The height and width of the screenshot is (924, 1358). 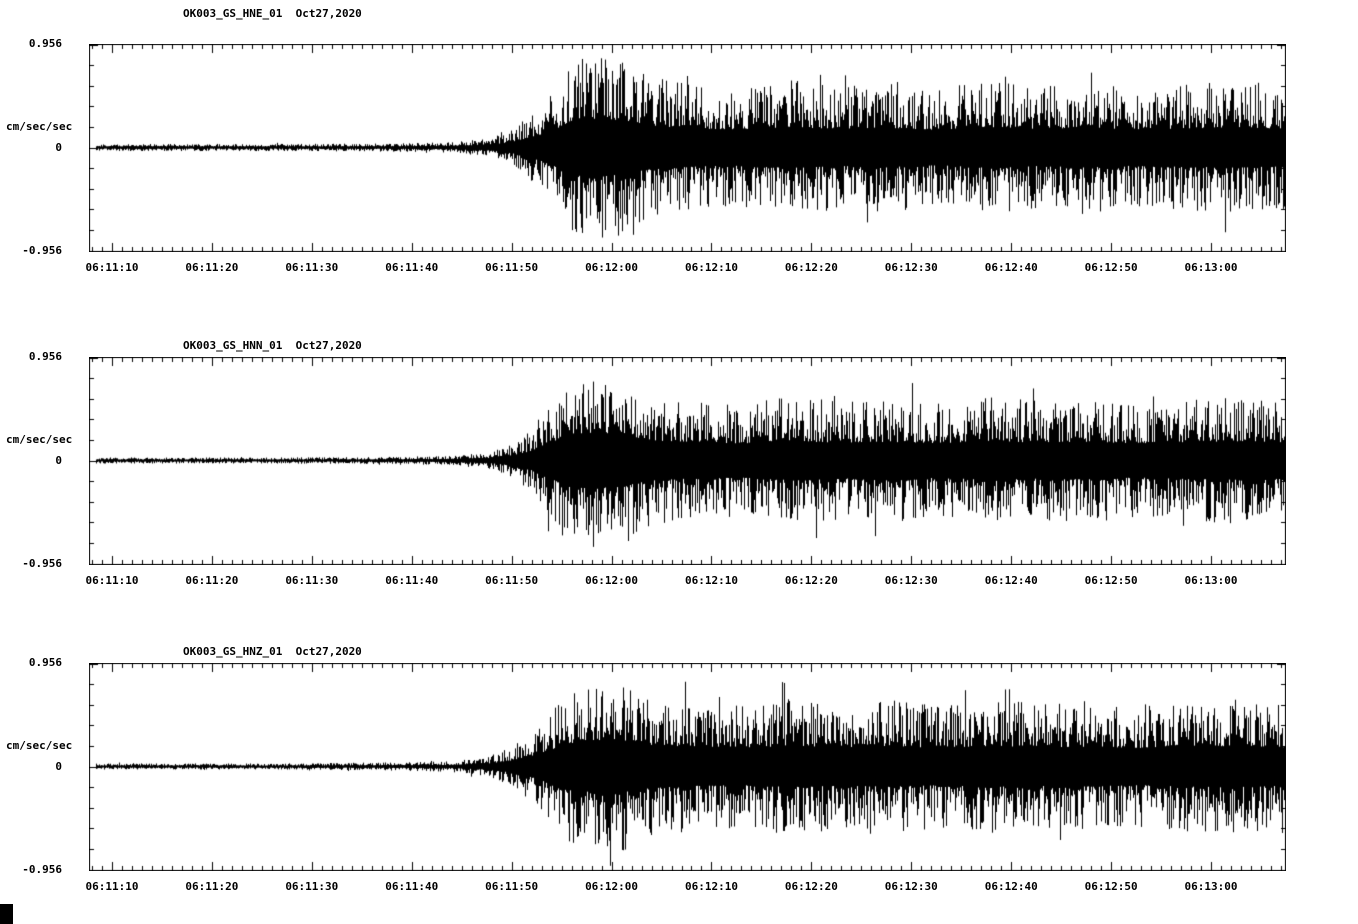 What do you see at coordinates (272, 345) in the screenshot?
I see `panel-title: OK003_GS_HNN_01 Oct27,2020` at bounding box center [272, 345].